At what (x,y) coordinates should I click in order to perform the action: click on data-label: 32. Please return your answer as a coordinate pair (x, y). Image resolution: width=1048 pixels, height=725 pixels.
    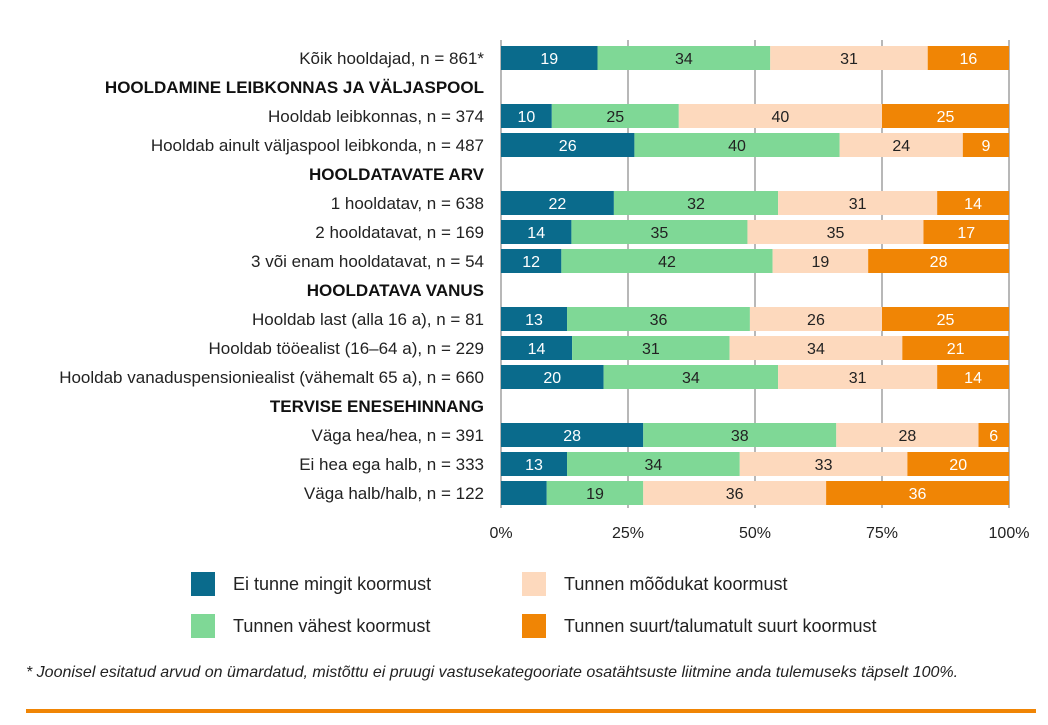
    Looking at the image, I should click on (696, 204).